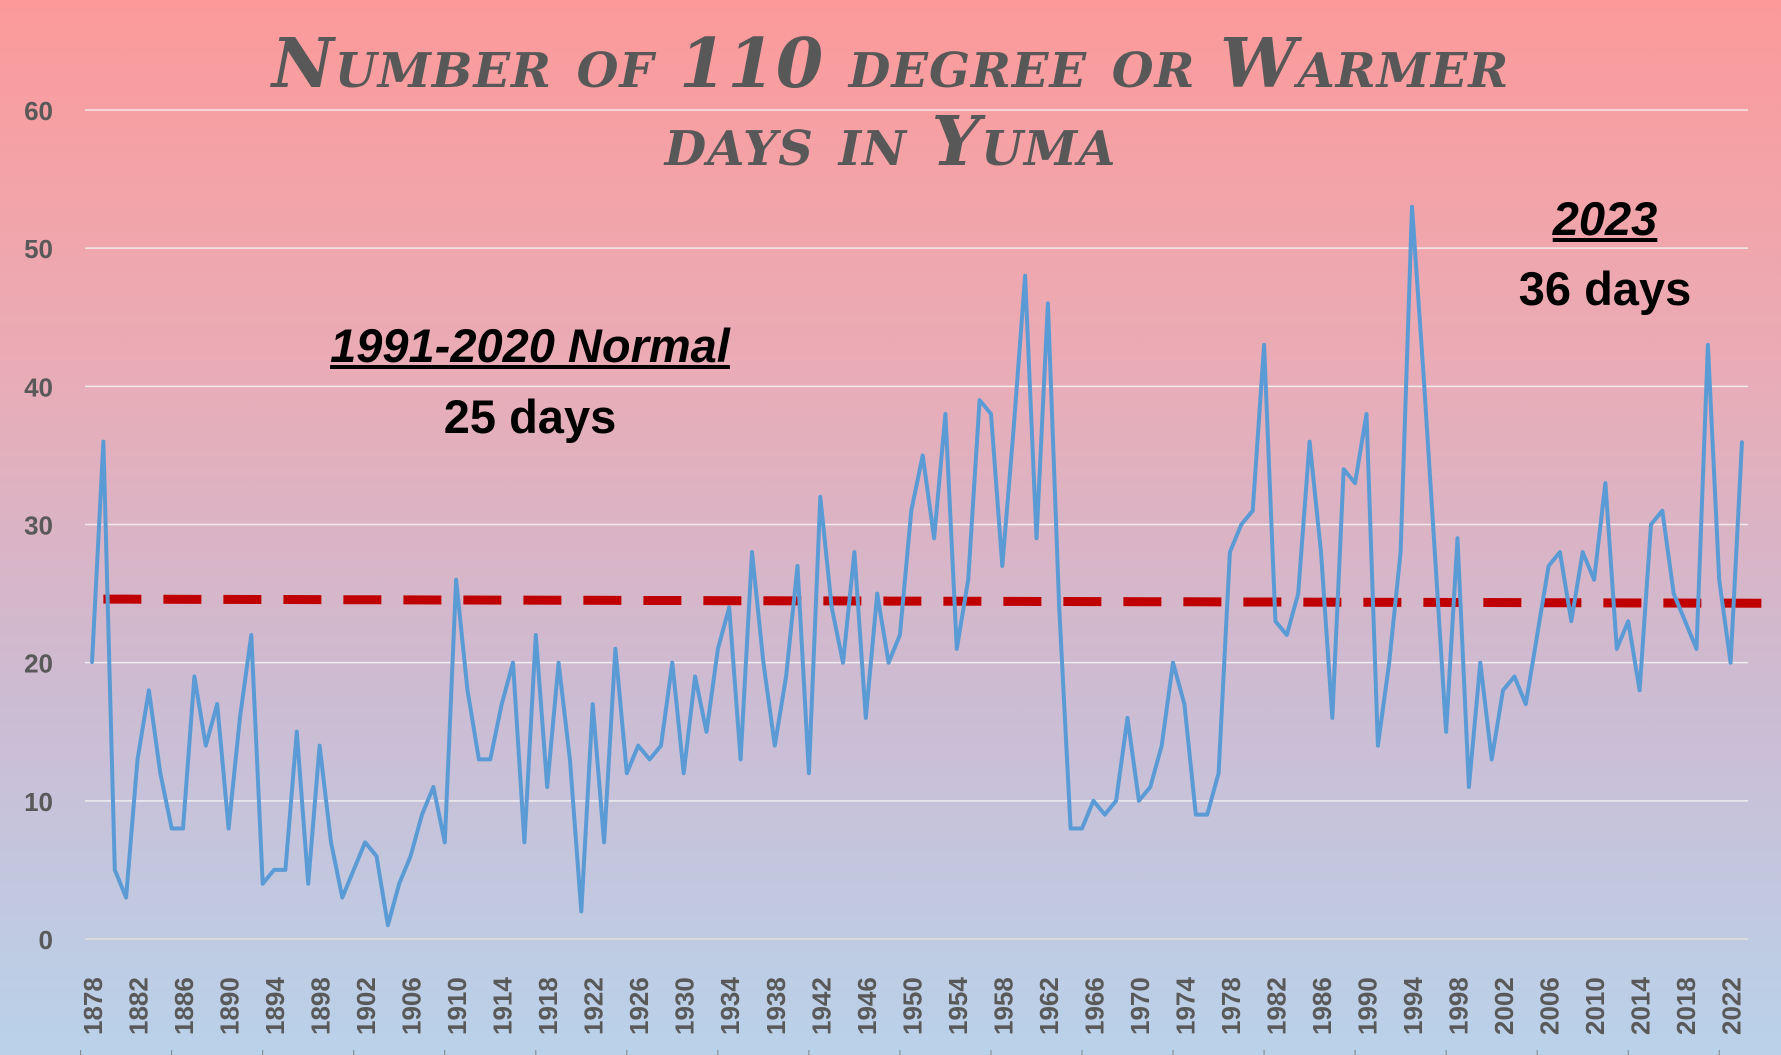 This screenshot has height=1055, width=1781. Describe the element at coordinates (1049, 1006) in the screenshot. I see `x-tick-label: 1962` at that location.